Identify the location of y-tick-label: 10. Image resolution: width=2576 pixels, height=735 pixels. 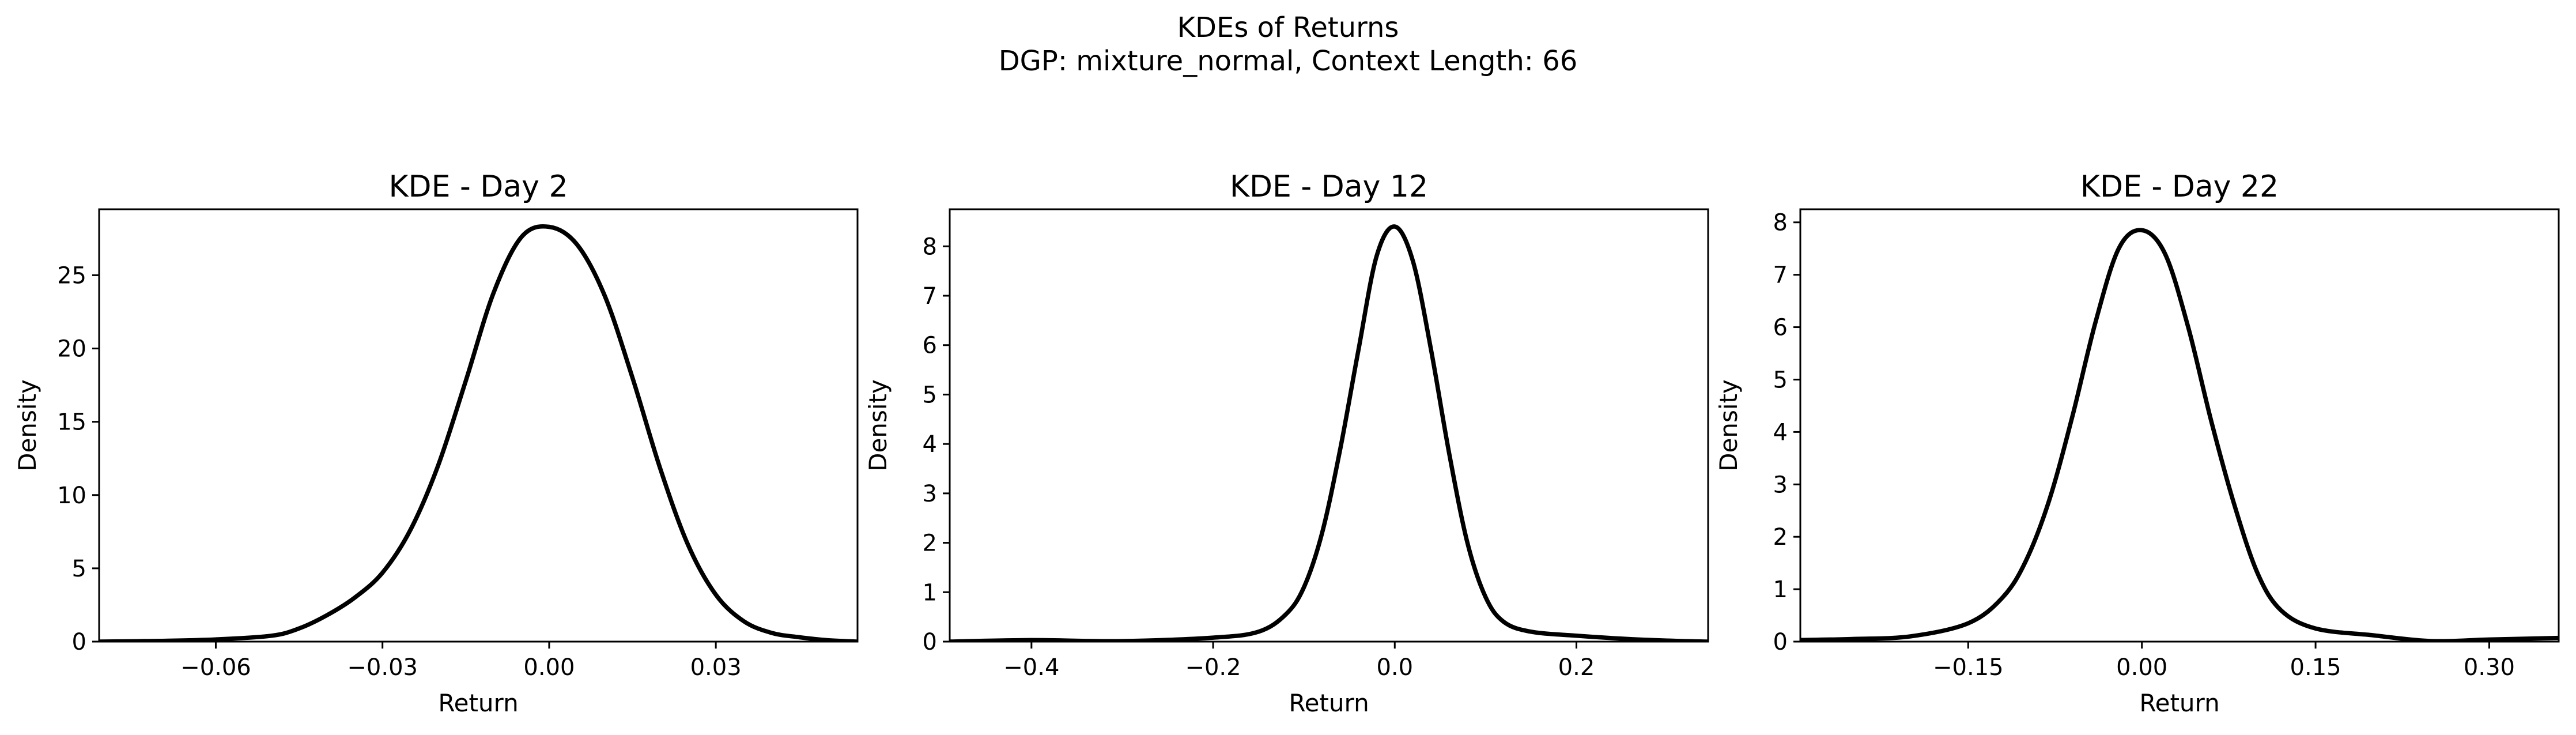
(71, 496).